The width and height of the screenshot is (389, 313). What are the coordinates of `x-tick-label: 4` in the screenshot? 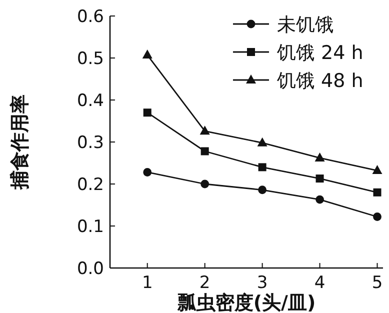 It's located at (320, 283).